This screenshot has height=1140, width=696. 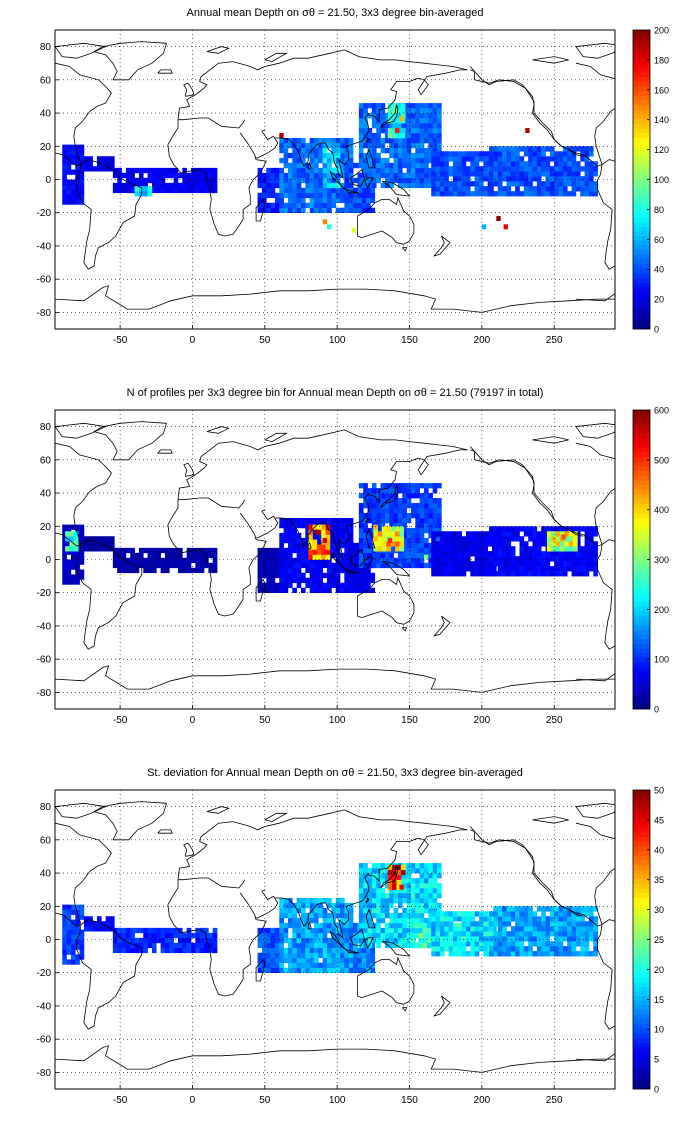 I want to click on y-tick-label: 60, so click(x=46, y=80).